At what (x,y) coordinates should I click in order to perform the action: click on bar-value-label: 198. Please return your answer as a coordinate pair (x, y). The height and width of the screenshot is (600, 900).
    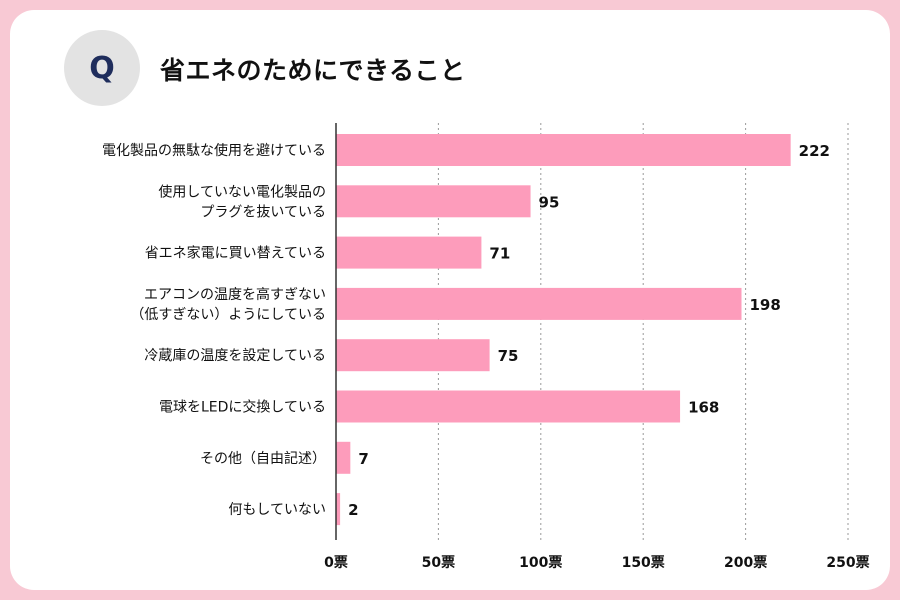
    Looking at the image, I should click on (765, 305).